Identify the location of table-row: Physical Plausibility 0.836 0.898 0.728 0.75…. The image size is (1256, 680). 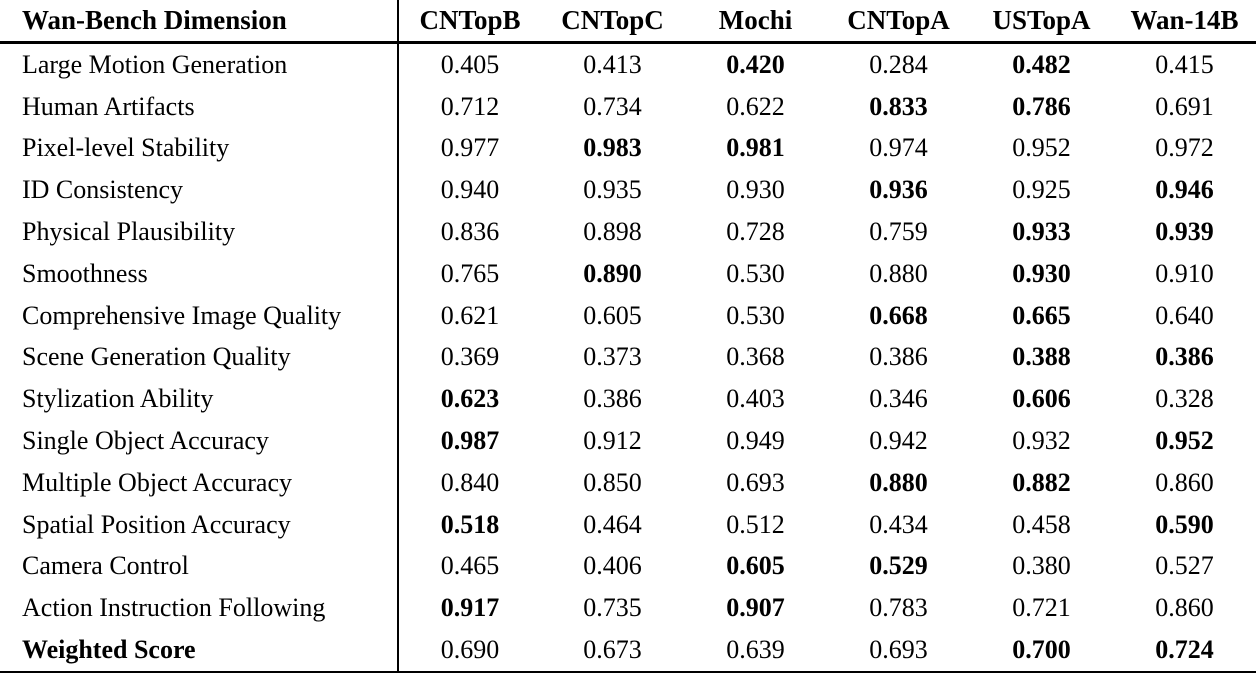
(628, 232).